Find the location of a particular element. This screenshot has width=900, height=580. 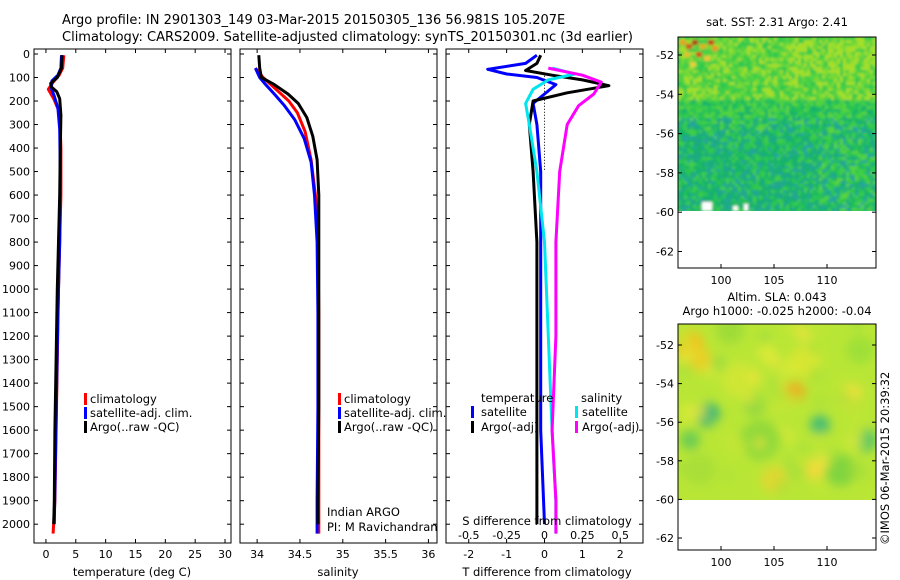

legend-climatology: climatology is located at coordinates (377, 399).